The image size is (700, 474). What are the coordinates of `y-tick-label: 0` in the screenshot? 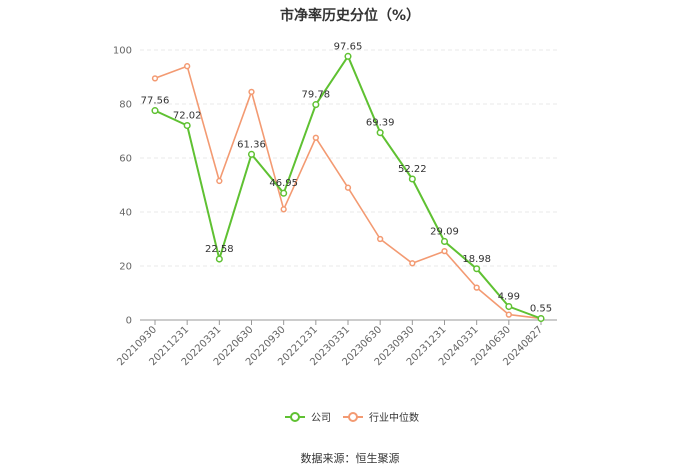 It's located at (129, 321).